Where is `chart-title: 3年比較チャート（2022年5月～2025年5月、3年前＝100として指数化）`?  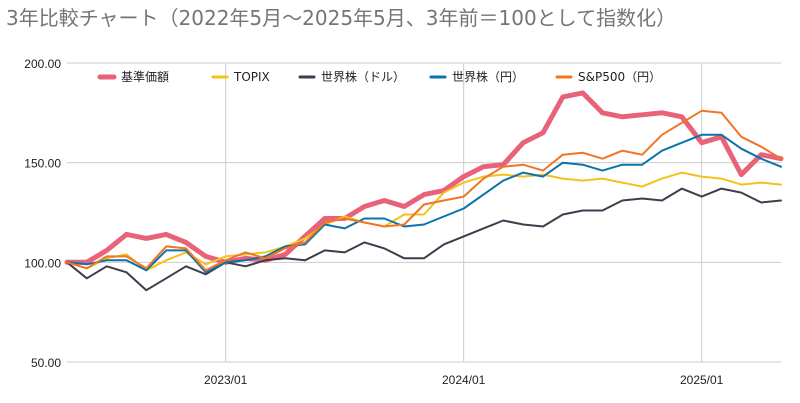 chart-title: 3年比較チャート（2022年5月～2025年5月、3年前＝100として指数化） is located at coordinates (341, 18).